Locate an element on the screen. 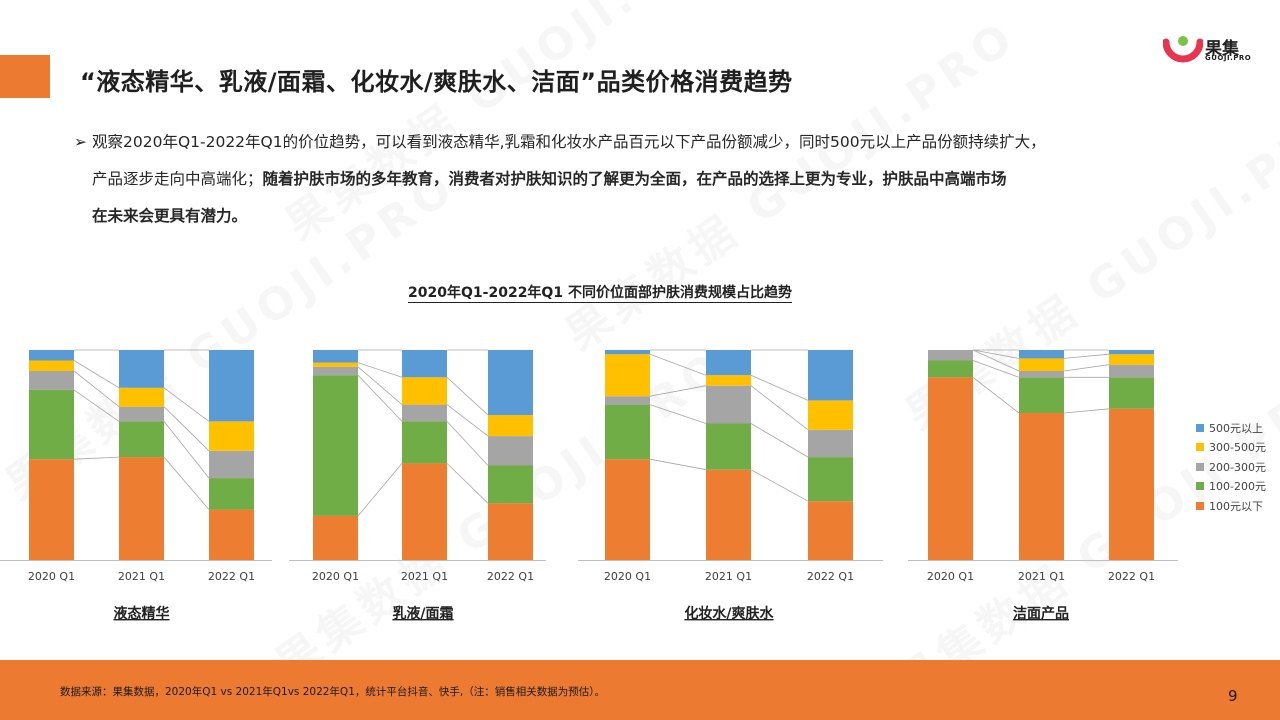 This screenshot has width=1280, height=720. group-label: 化妆水/爽肤水 is located at coordinates (729, 613).